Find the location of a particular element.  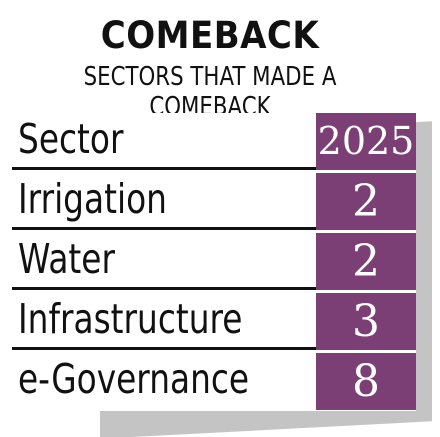

chart-subtitle: SECTORS THAT MADE A COMEBACK is located at coordinates (210, 92).